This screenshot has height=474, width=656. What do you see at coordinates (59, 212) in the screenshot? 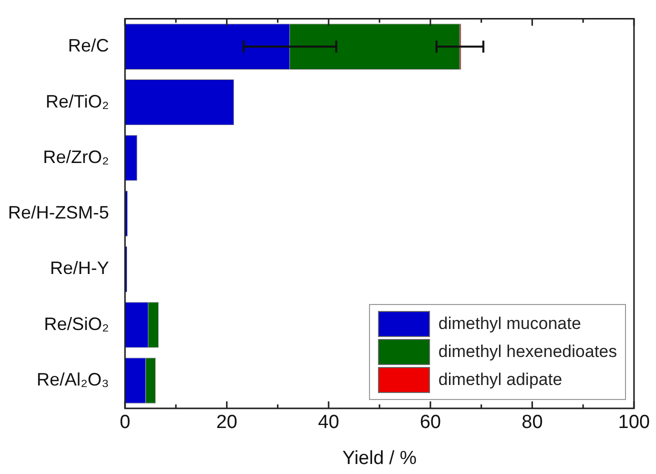
I see `y-tick-label: Re/H-ZSM-5` at bounding box center [59, 212].